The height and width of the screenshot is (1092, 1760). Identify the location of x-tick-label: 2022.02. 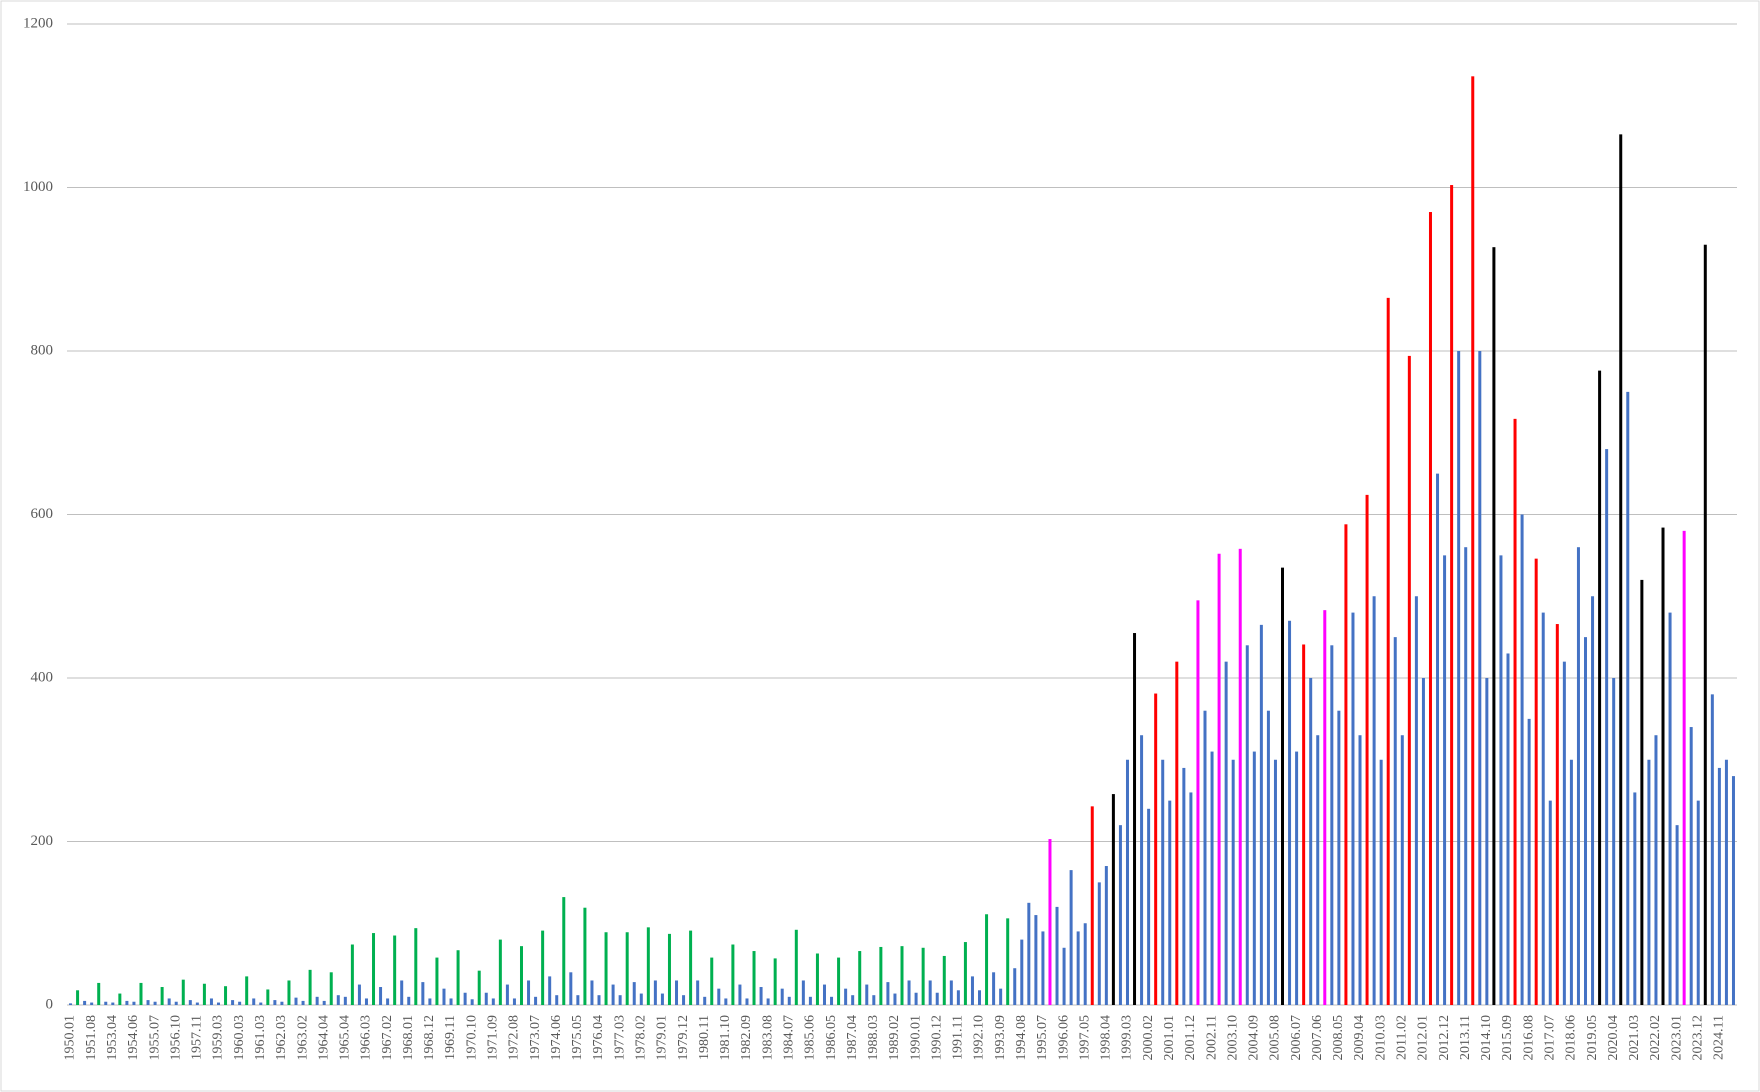
(1655, 1038).